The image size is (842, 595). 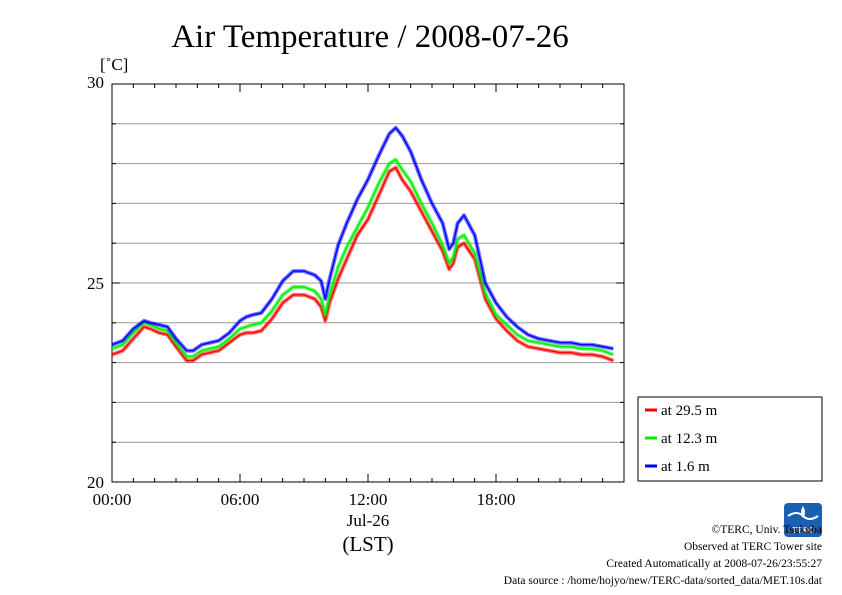 I want to click on y-tick-label-25: 25, so click(x=95, y=283).